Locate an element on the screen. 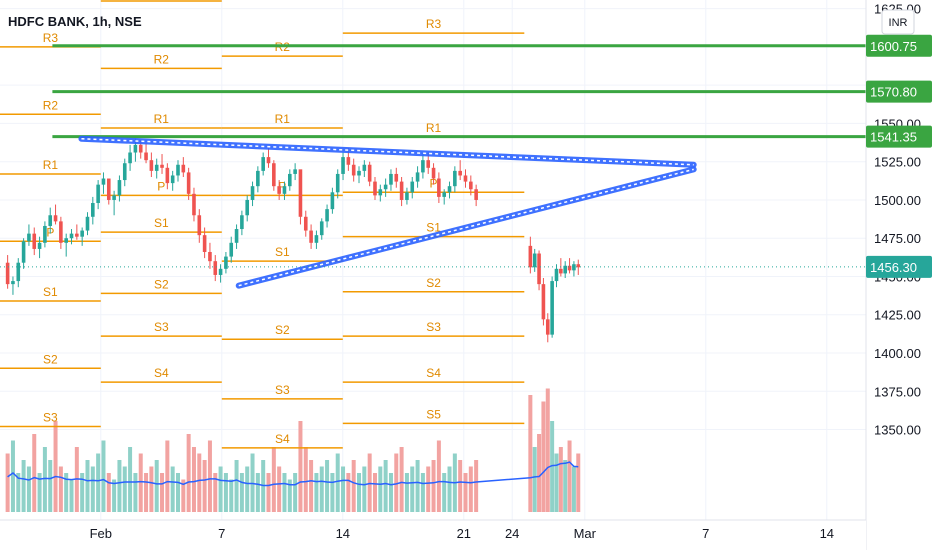 The height and width of the screenshot is (550, 932). currency-box: INR is located at coordinates (898, 22).